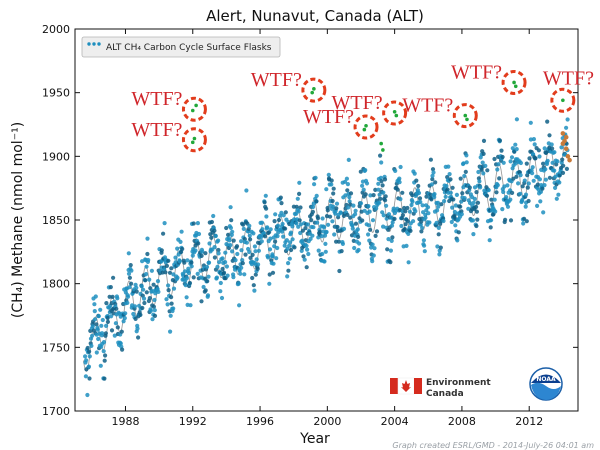 Image resolution: width=600 pixels, height=450 pixels. Describe the element at coordinates (462, 421) in the screenshot. I see `x-tick-label: 2008` at that location.